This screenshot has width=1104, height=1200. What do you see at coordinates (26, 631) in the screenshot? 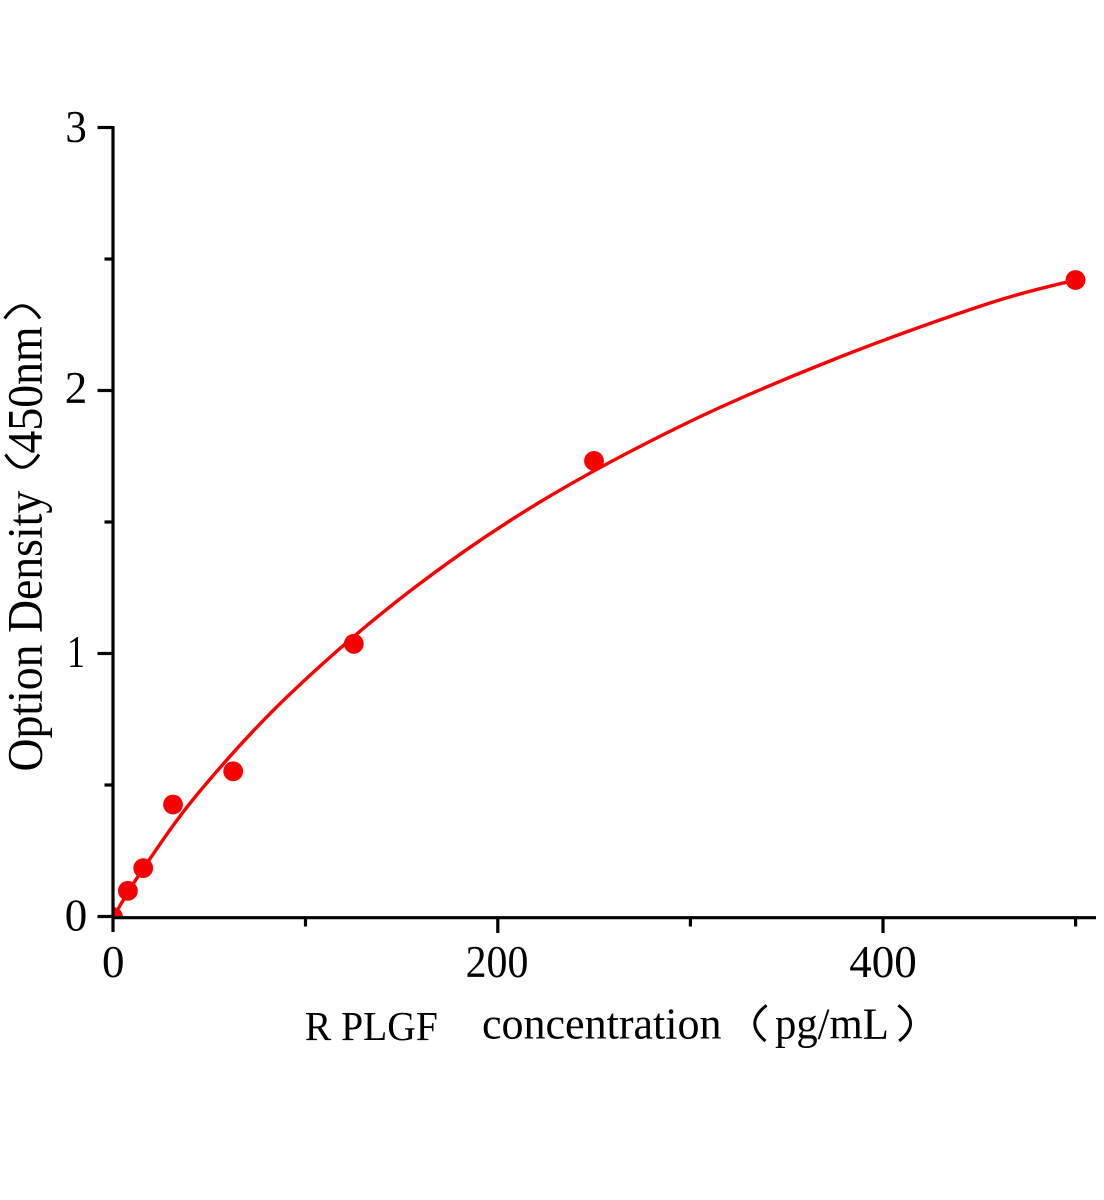
I see `svg-text: Option Density` at bounding box center [26, 631].